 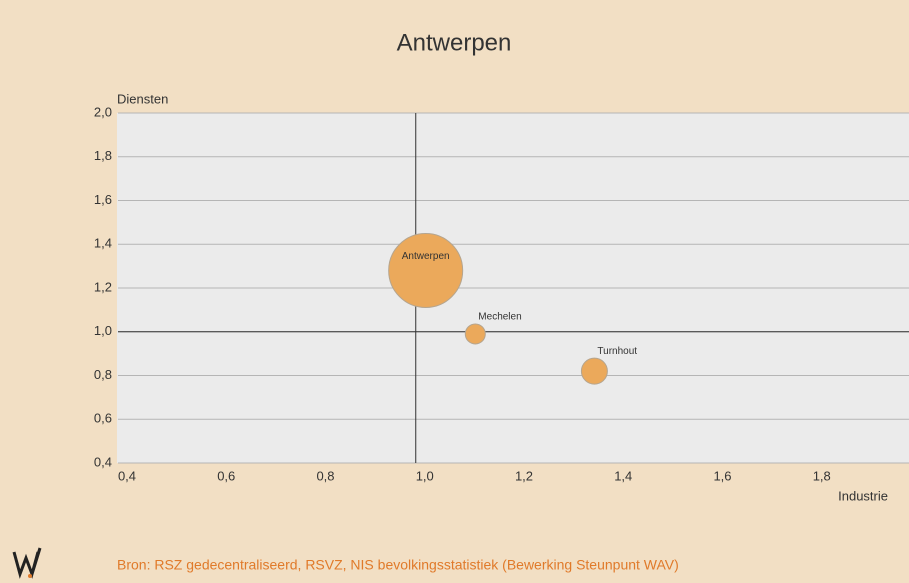 I want to click on bubble-label: Mechelen, so click(x=499, y=317).